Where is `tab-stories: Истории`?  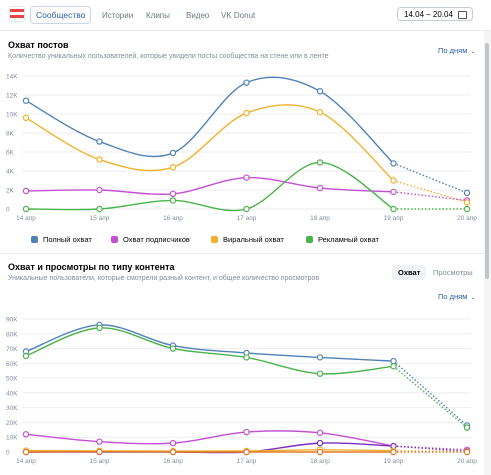
tab-stories: Истории is located at coordinates (118, 15).